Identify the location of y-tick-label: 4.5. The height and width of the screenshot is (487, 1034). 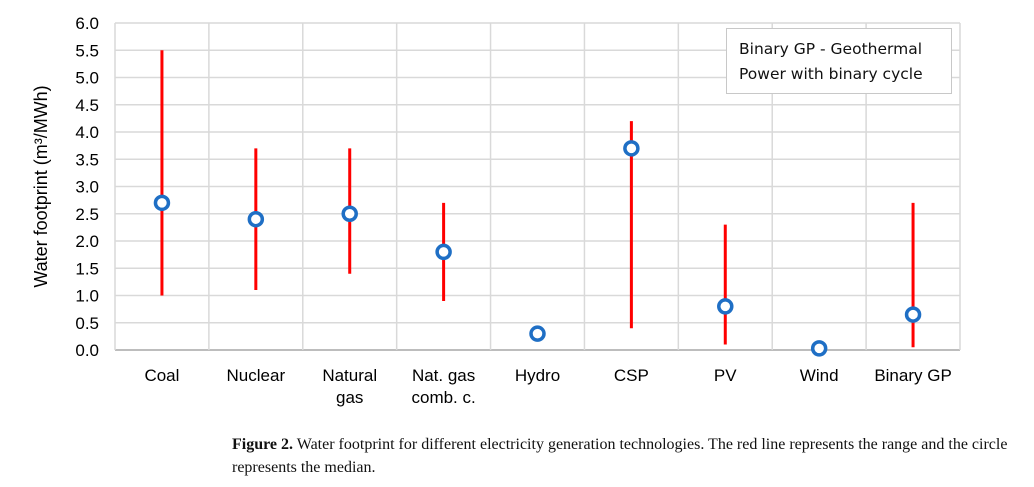
(87, 105).